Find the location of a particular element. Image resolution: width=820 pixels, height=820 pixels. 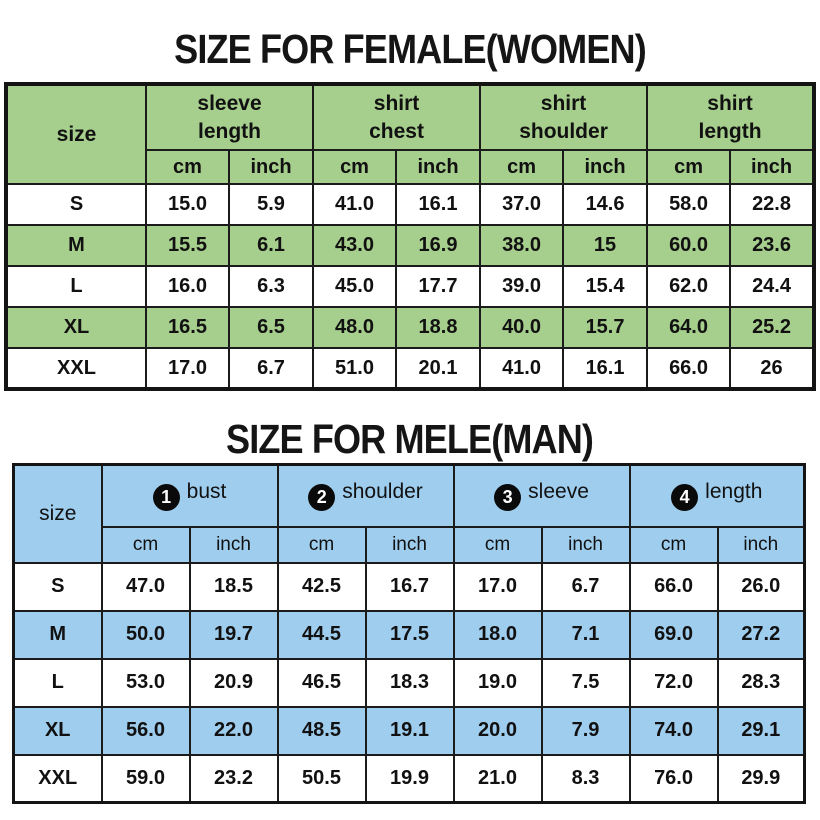

circled-number-2-icon: 2 is located at coordinates (322, 498).